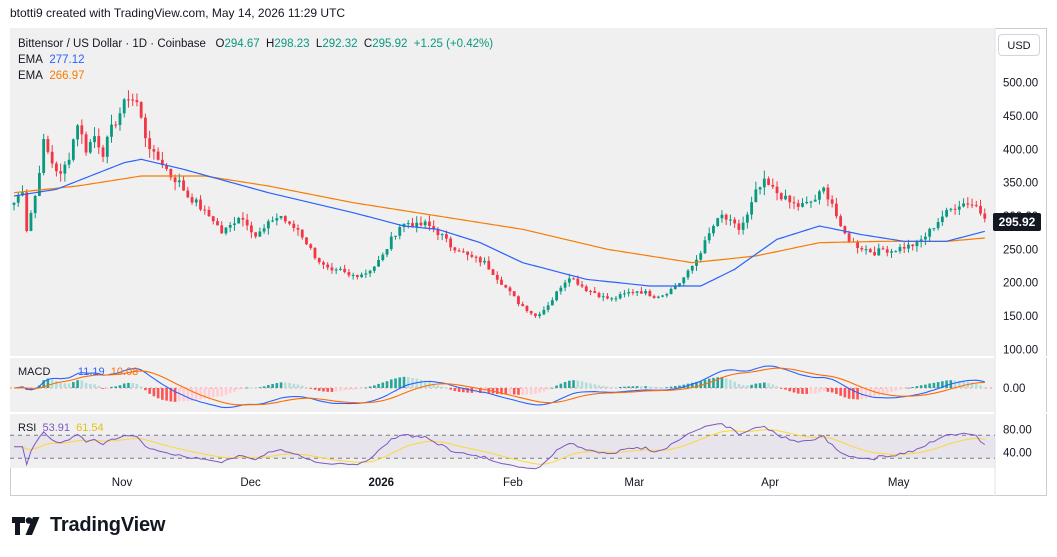 The image size is (1057, 557). Describe the element at coordinates (250, 483) in the screenshot. I see `time-tick-label: Dec` at that location.